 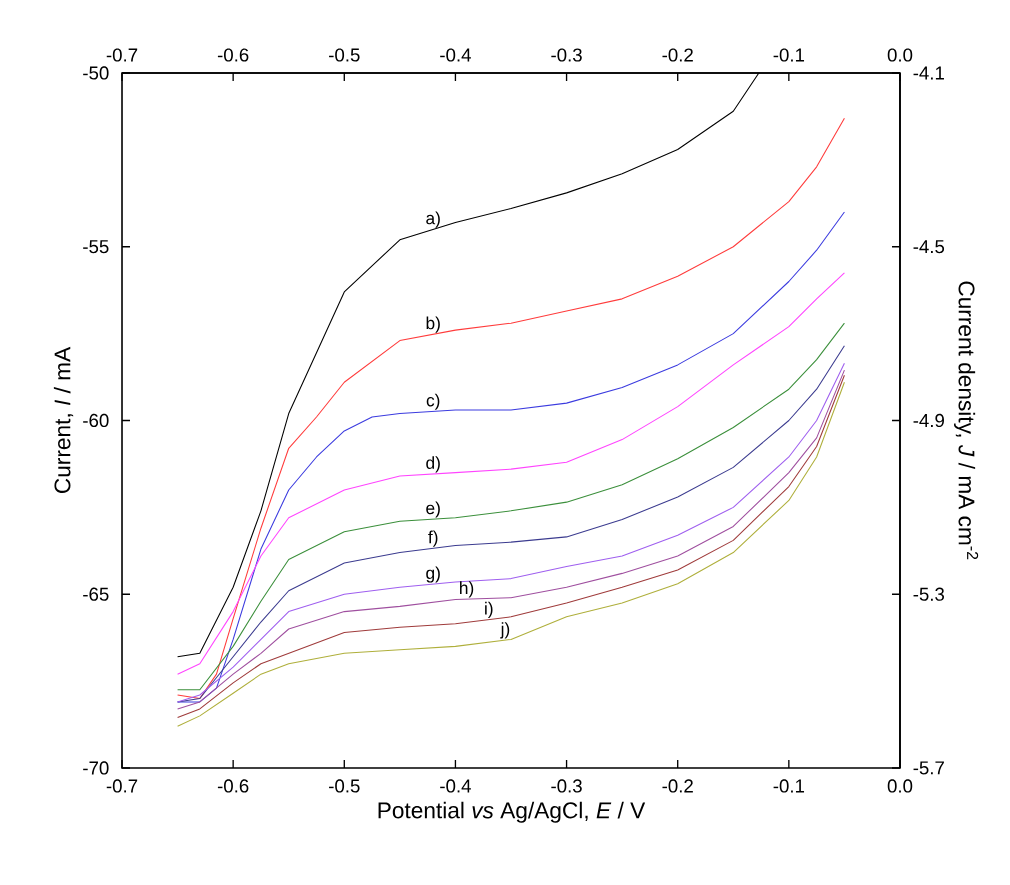 What do you see at coordinates (433, 464) in the screenshot?
I see `annotation: d)` at bounding box center [433, 464].